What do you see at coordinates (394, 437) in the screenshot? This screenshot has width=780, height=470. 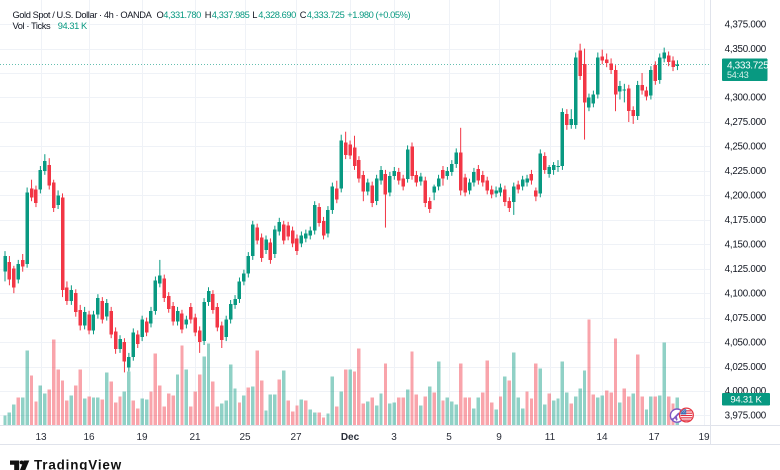 I see `svg-text: 3` at bounding box center [394, 437].